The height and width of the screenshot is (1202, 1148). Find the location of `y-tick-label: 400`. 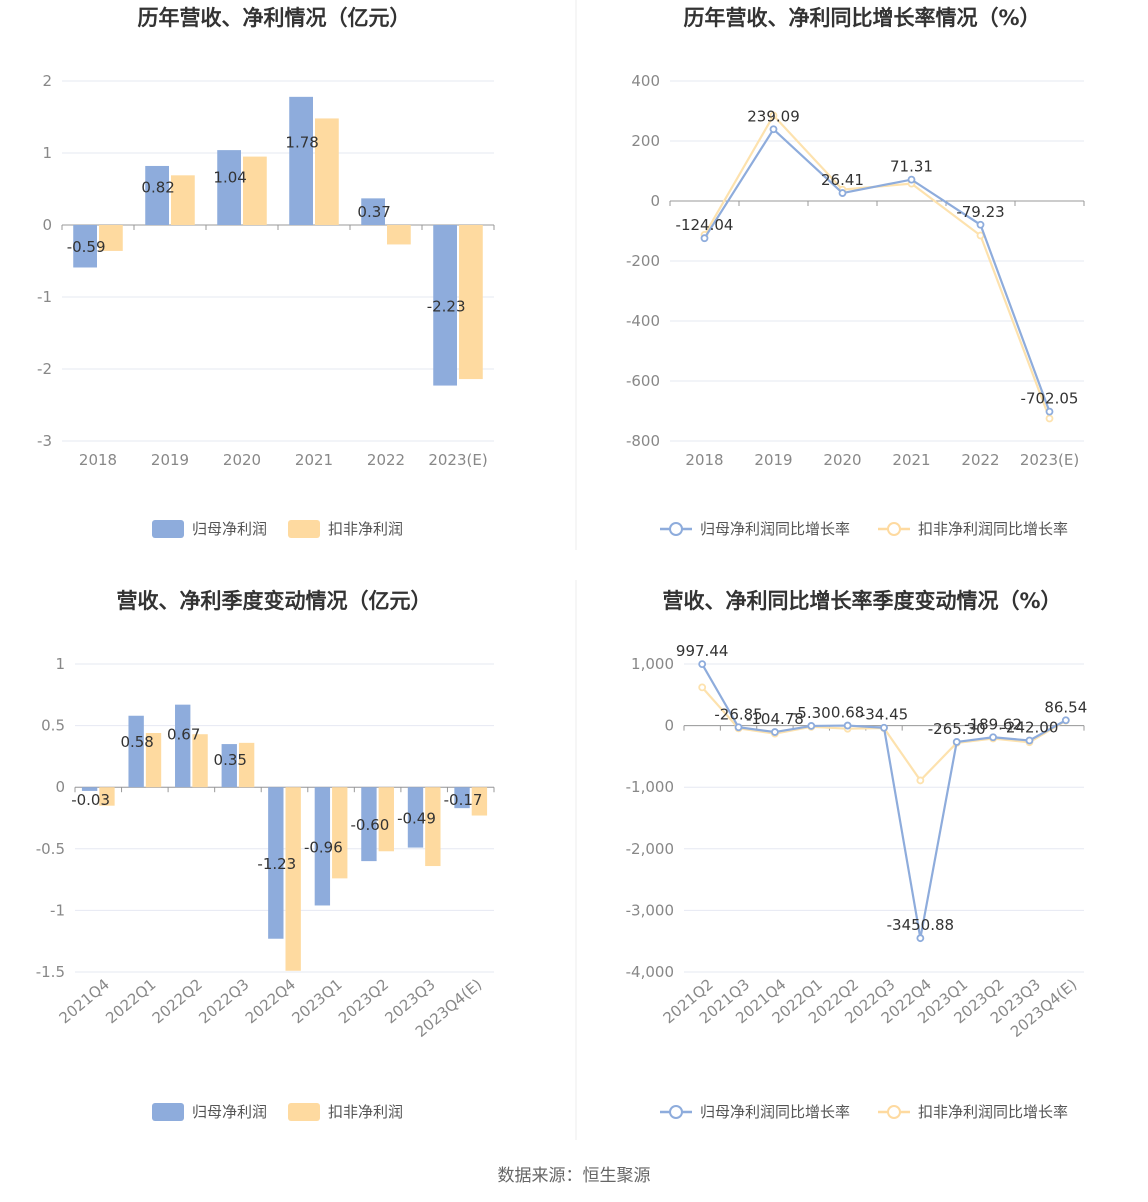

y-tick-label: 400 is located at coordinates (645, 81).